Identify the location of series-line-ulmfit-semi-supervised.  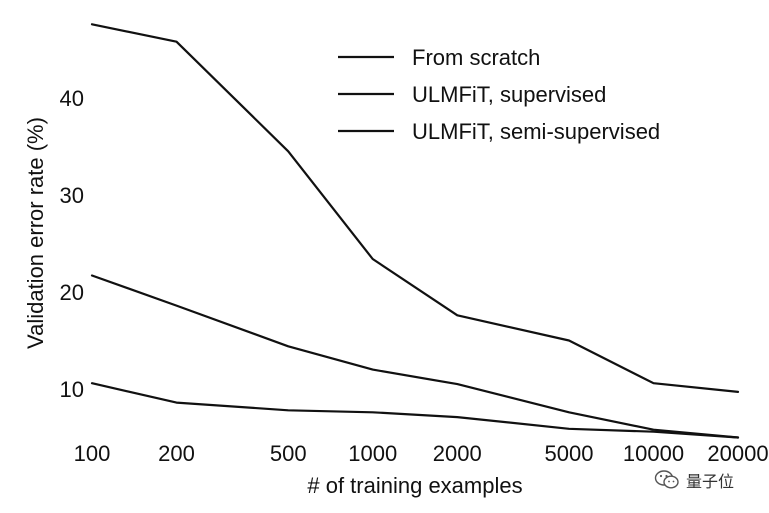
(415, 410).